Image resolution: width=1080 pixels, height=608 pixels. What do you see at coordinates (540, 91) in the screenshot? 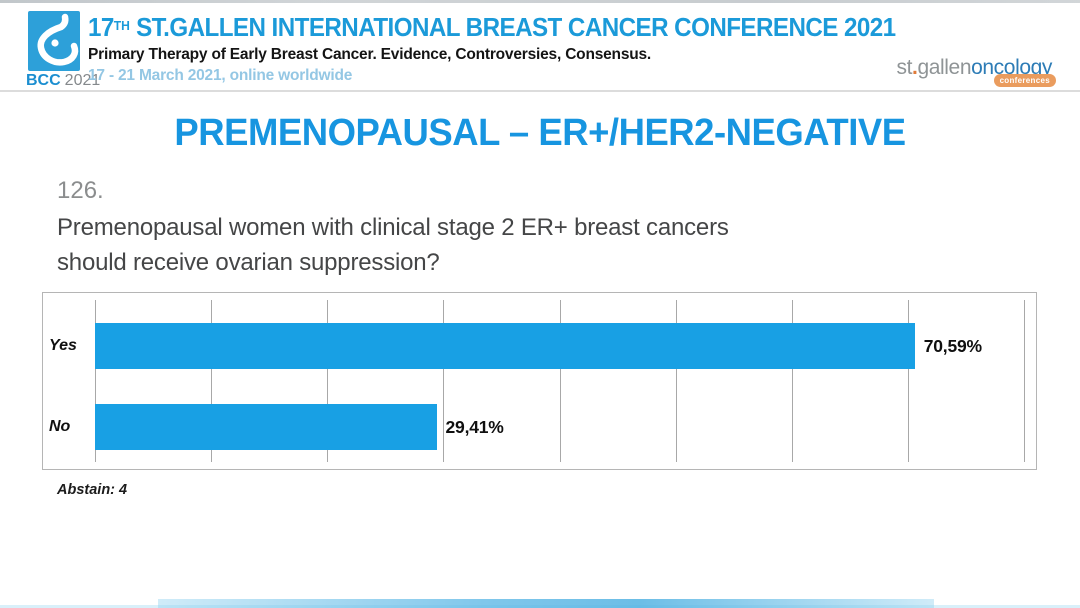
I see `header-divider` at bounding box center [540, 91].